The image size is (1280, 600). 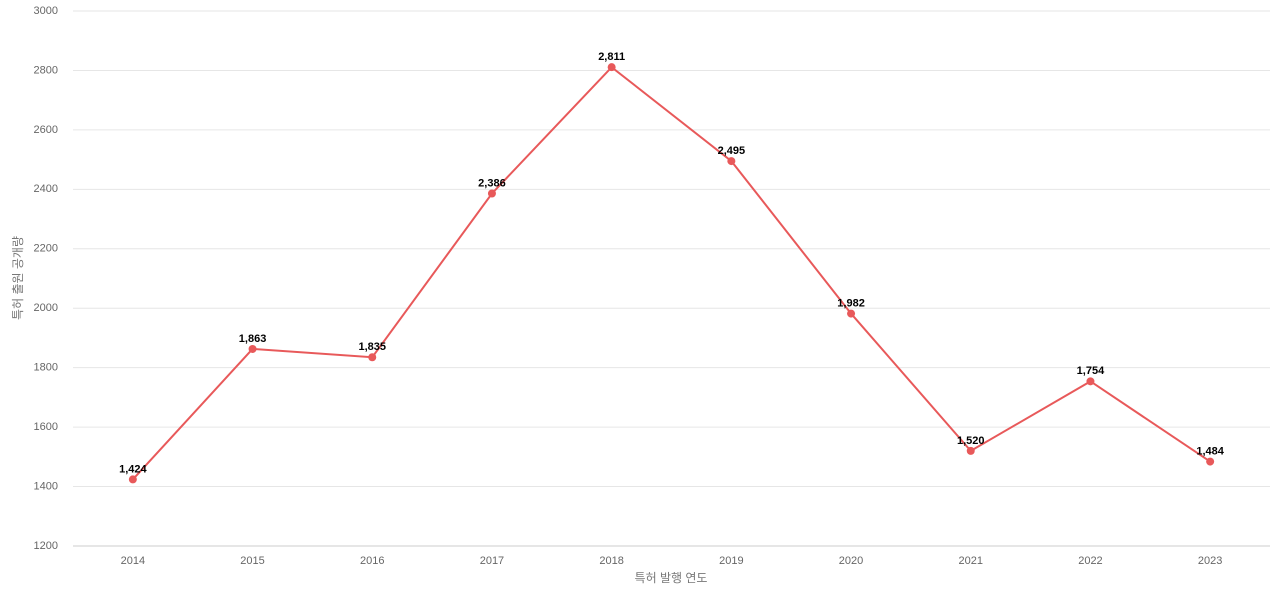 I want to click on value-label: 2,386, so click(x=492, y=183).